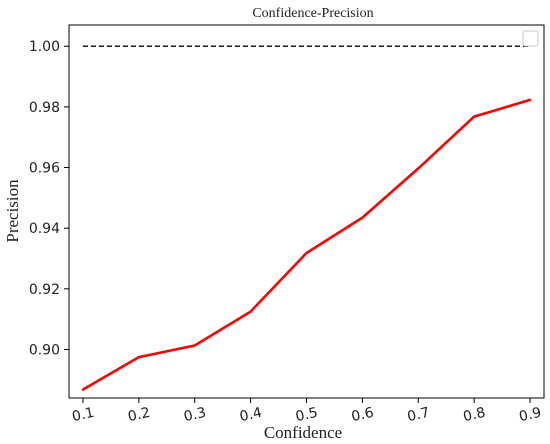 The image size is (550, 444). What do you see at coordinates (44, 108) in the screenshot?
I see `y-tick-label: 0.98` at bounding box center [44, 108].